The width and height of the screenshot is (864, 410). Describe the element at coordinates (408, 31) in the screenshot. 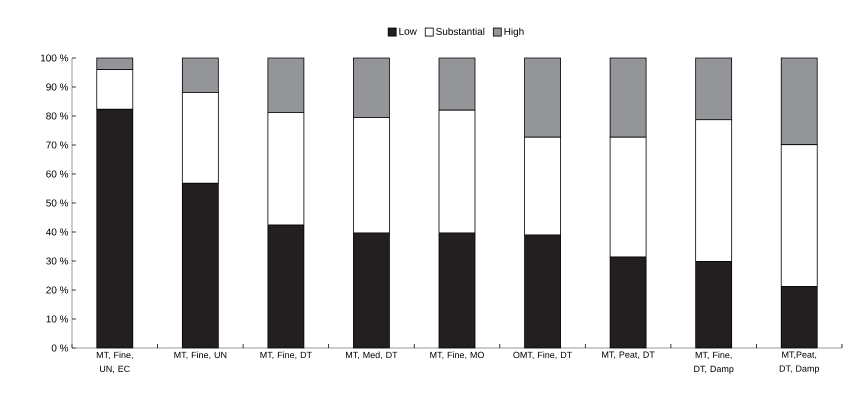

I see `legend-label: Low` at that location.